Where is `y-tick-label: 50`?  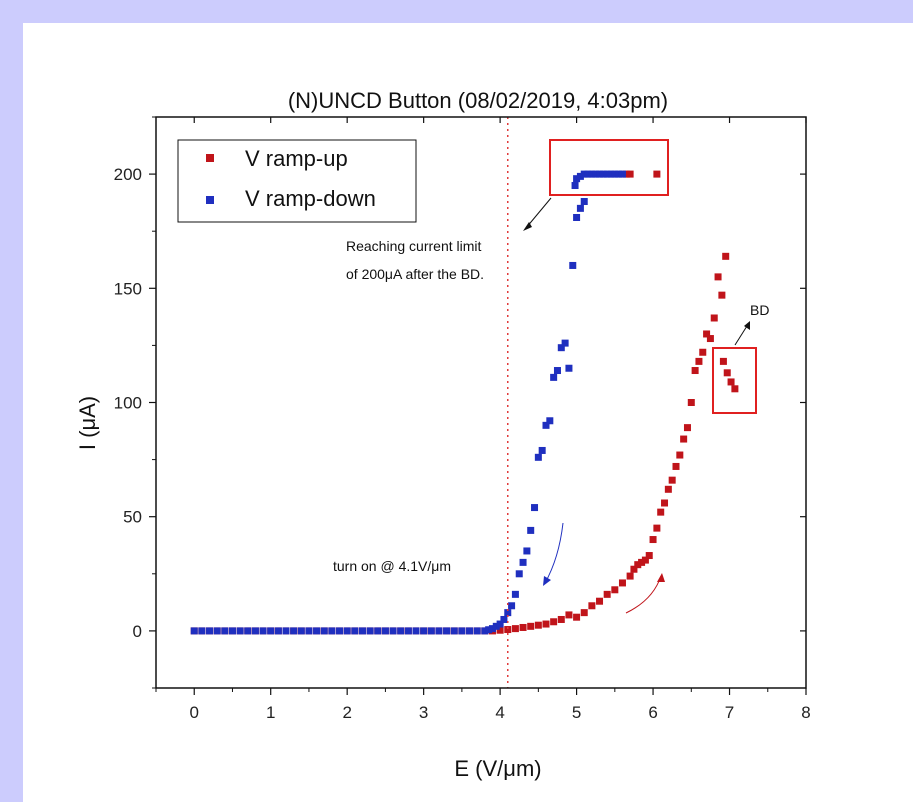 y-tick-label: 50 is located at coordinates (132, 517).